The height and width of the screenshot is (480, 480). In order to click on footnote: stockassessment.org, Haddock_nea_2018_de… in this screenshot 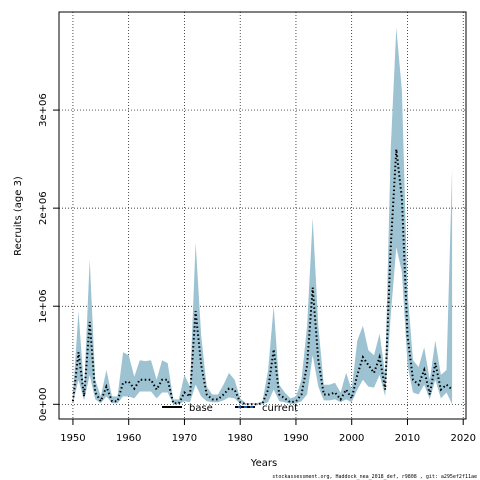, I will do `click(374, 477)`.